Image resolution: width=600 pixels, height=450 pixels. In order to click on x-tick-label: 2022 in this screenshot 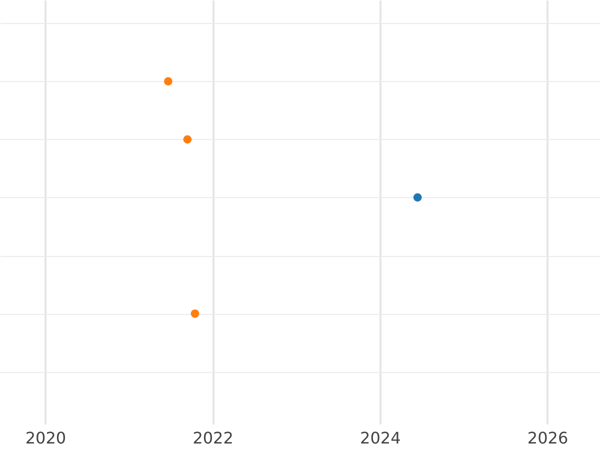, I will do `click(213, 438)`.